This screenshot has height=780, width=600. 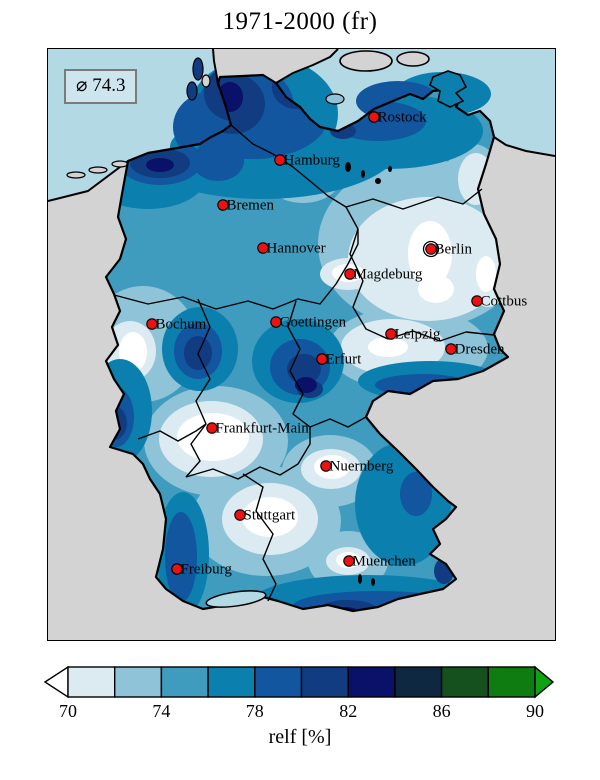 I want to click on colorbar, so click(x=299, y=682).